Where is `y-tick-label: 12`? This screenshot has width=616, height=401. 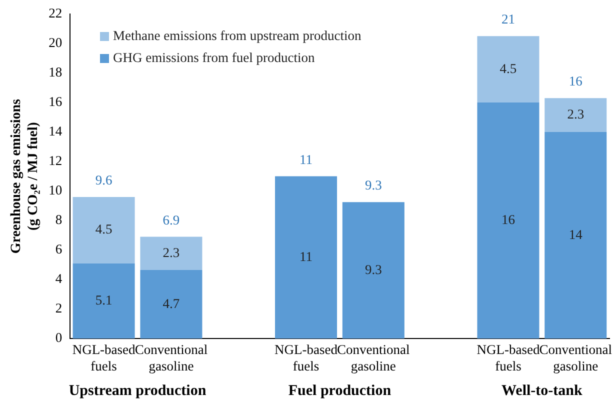 y-tick-label: 12 is located at coordinates (55, 160).